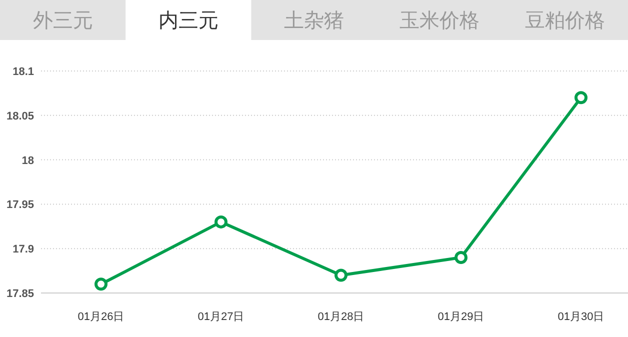 Image resolution: width=628 pixels, height=337 pixels. What do you see at coordinates (188, 21) in the screenshot?
I see `chart-title: 内三元` at bounding box center [188, 21].